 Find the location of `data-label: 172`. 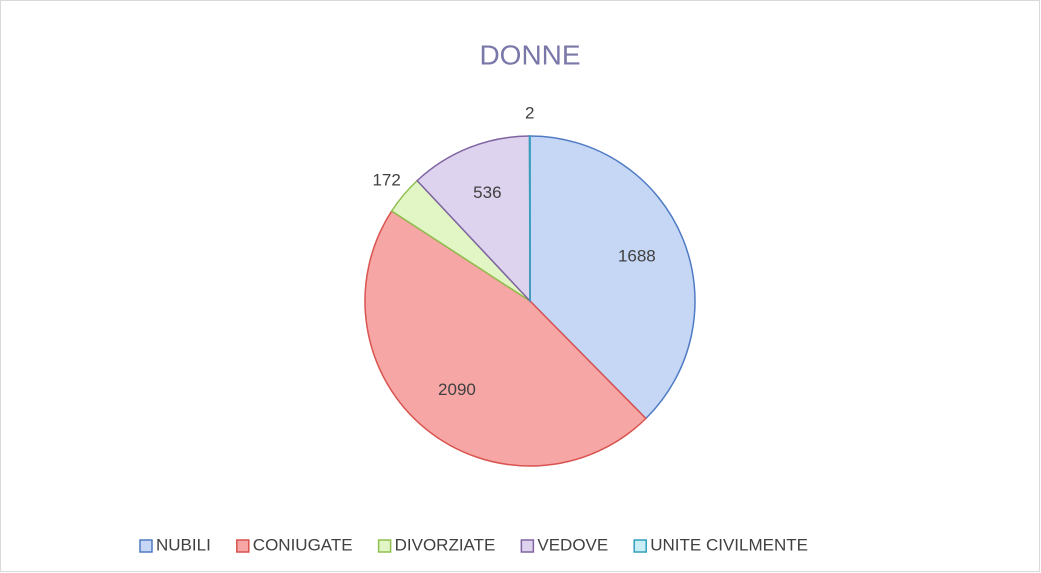

data-label: 172 is located at coordinates (386, 179).